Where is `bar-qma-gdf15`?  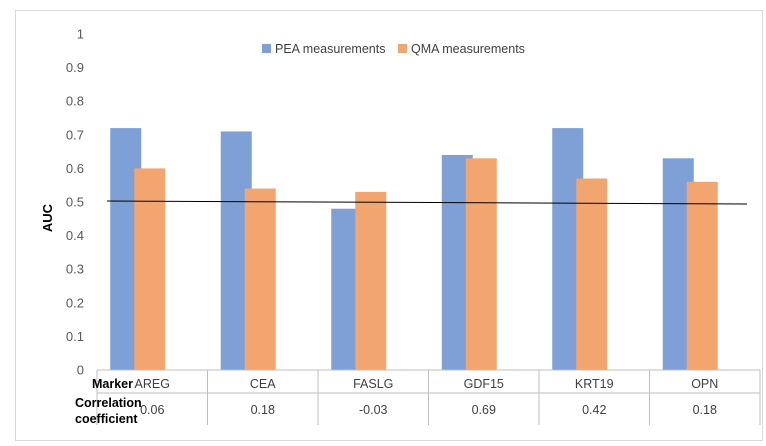
bar-qma-gdf15 is located at coordinates (481, 264).